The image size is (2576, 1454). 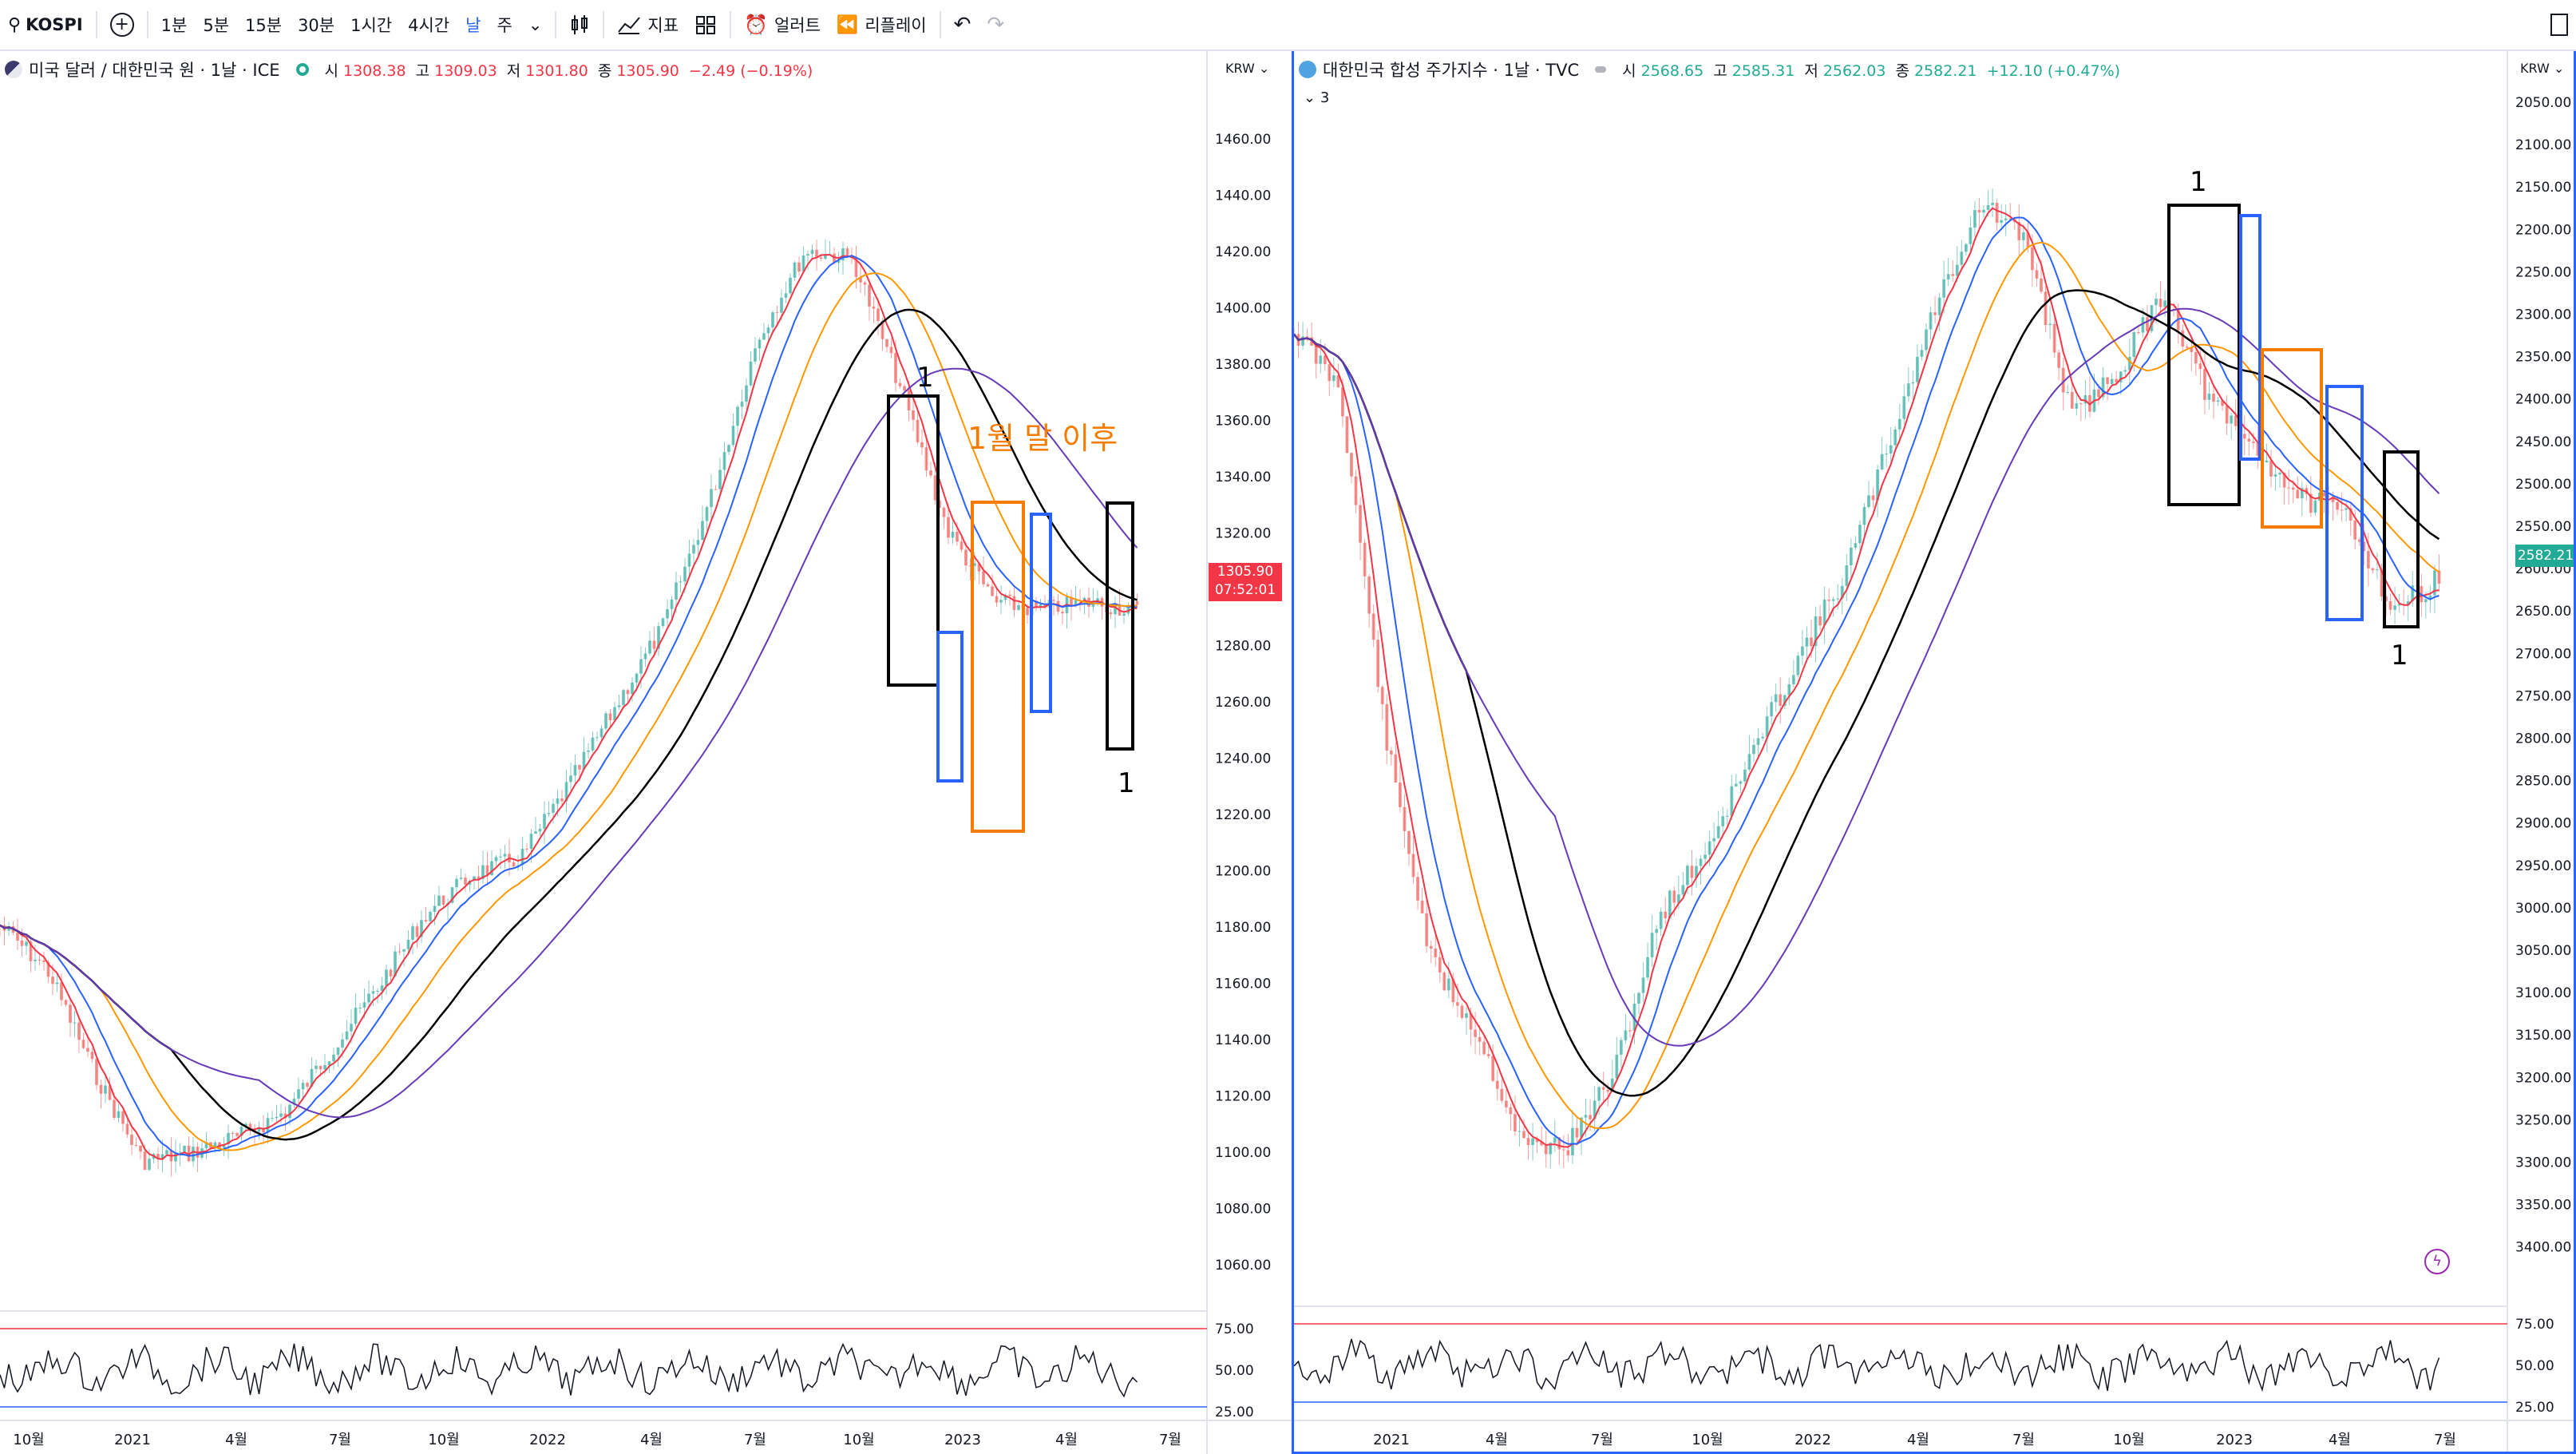 I want to click on price-tick-label: 2850.00, so click(x=2543, y=782).